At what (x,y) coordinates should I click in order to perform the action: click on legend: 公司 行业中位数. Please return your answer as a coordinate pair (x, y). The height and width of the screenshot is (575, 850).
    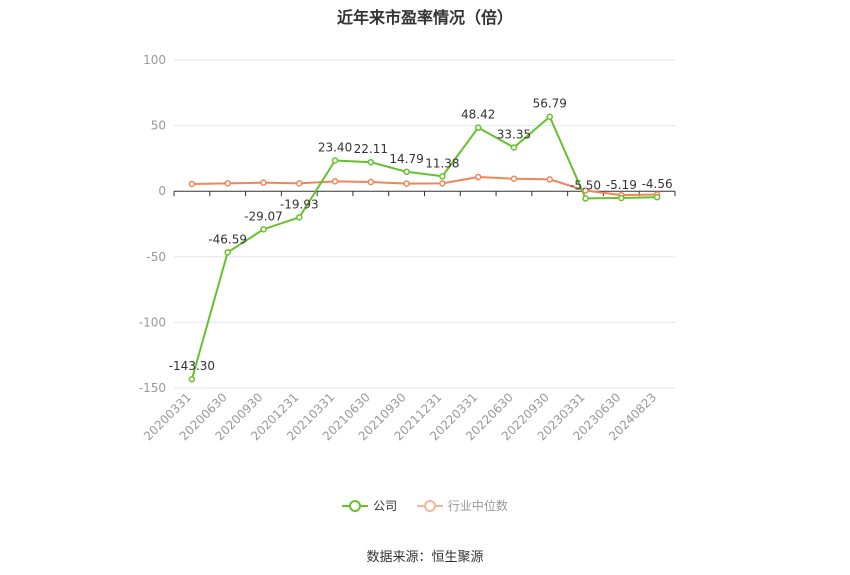
    Looking at the image, I should click on (425, 506).